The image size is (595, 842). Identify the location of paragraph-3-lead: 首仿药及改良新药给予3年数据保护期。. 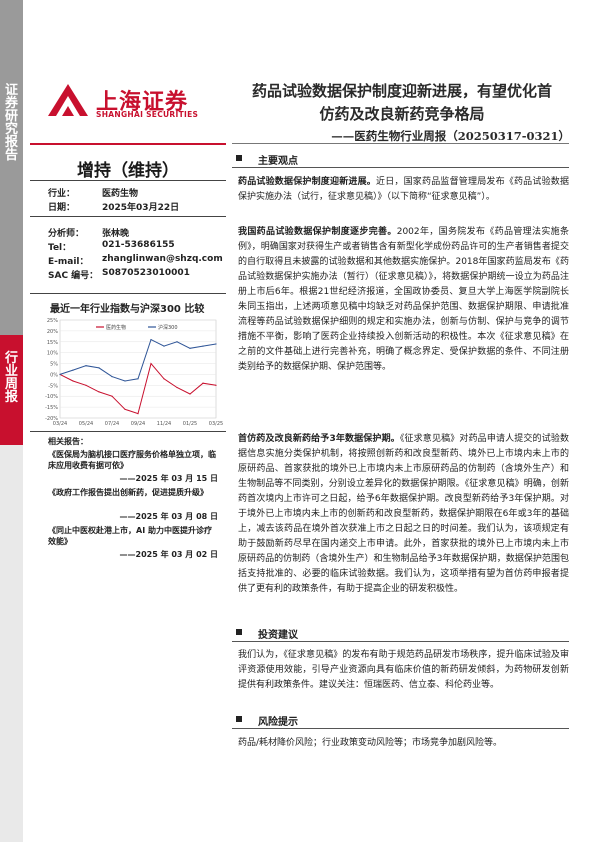
(319, 439).